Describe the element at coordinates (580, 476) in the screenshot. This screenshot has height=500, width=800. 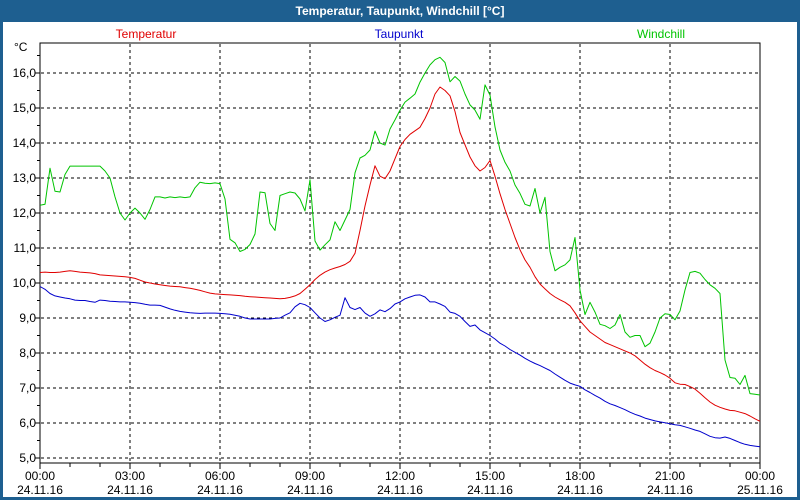
I see `x-tick-time-label: 18:00` at that location.